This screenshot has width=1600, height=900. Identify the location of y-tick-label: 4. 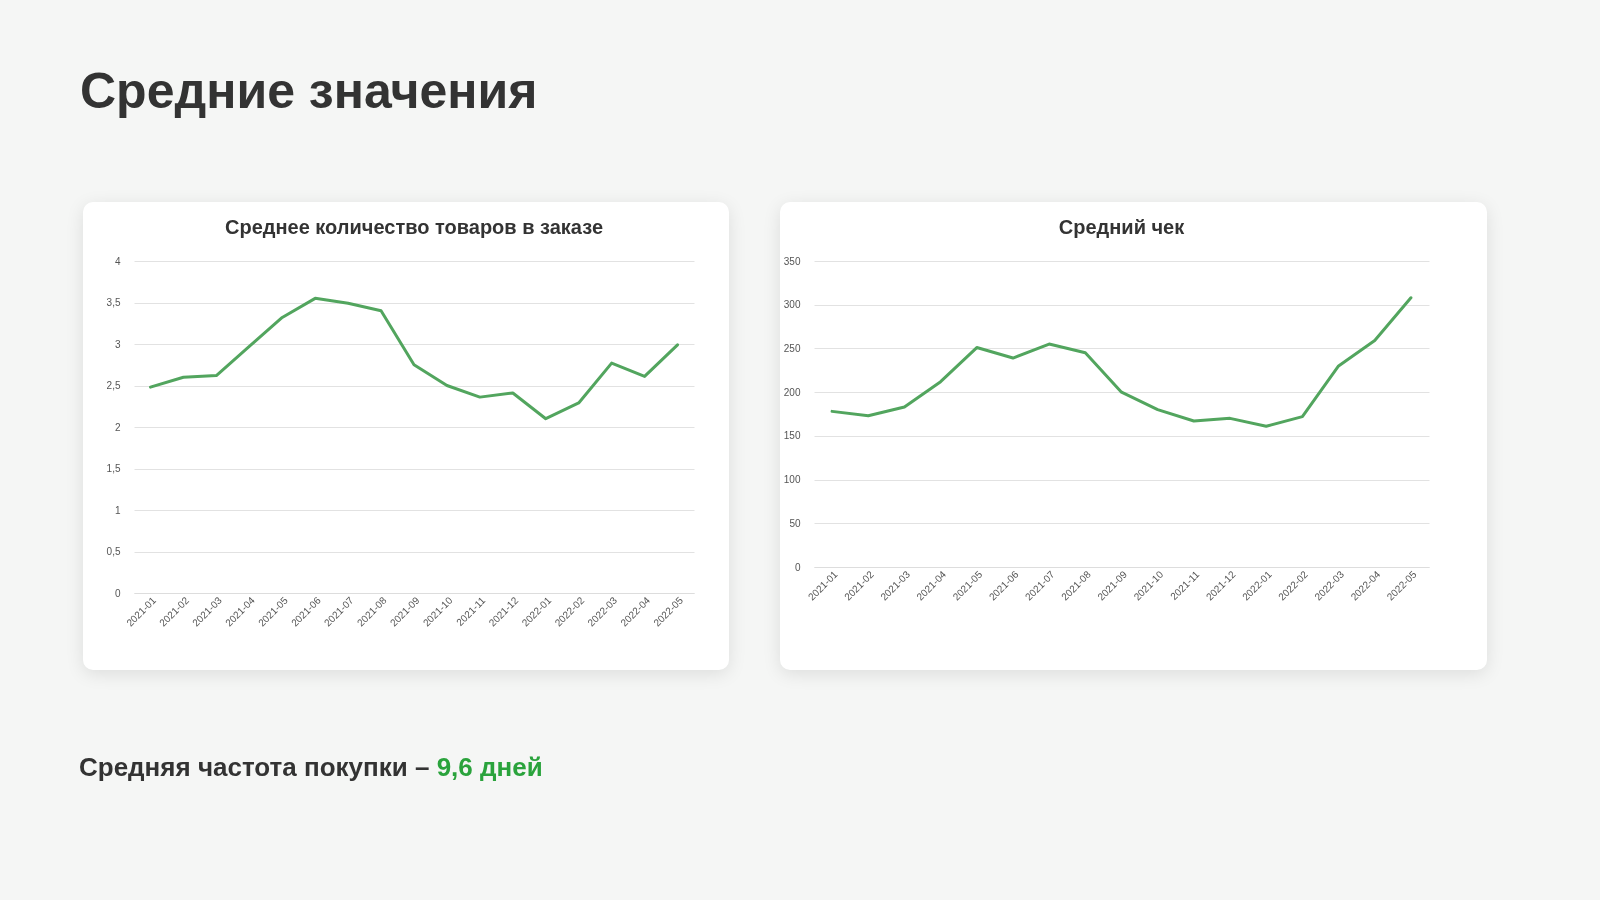
(117, 261).